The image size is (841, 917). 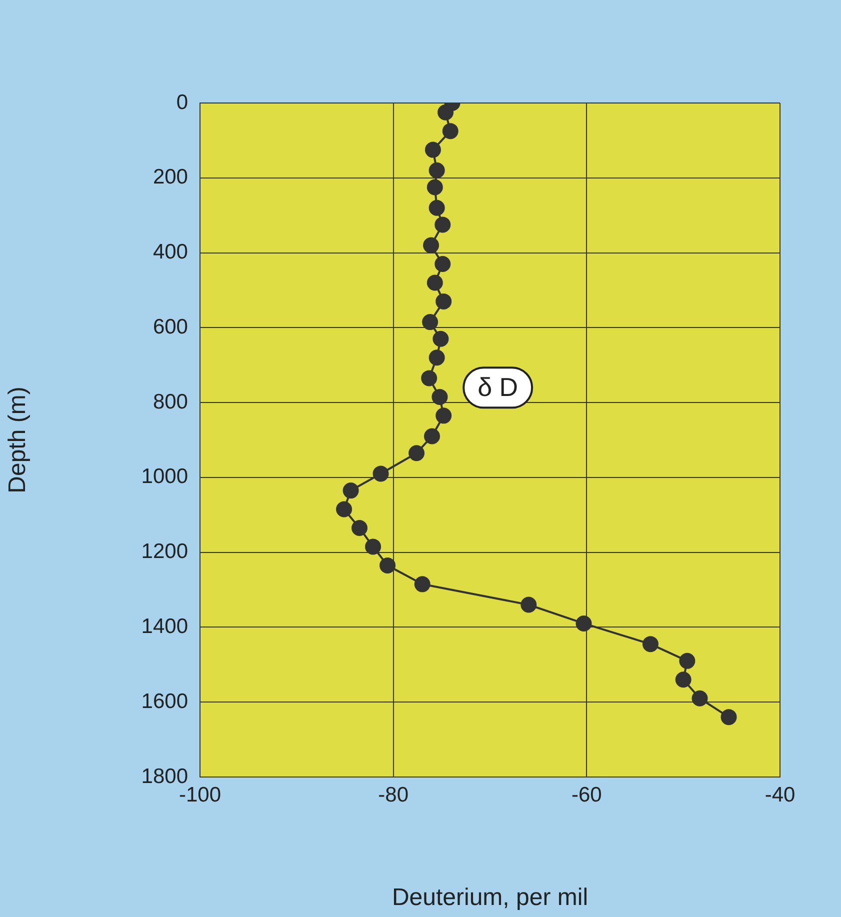 What do you see at coordinates (490, 898) in the screenshot?
I see `x-axis-title: Deuterium, per mil` at bounding box center [490, 898].